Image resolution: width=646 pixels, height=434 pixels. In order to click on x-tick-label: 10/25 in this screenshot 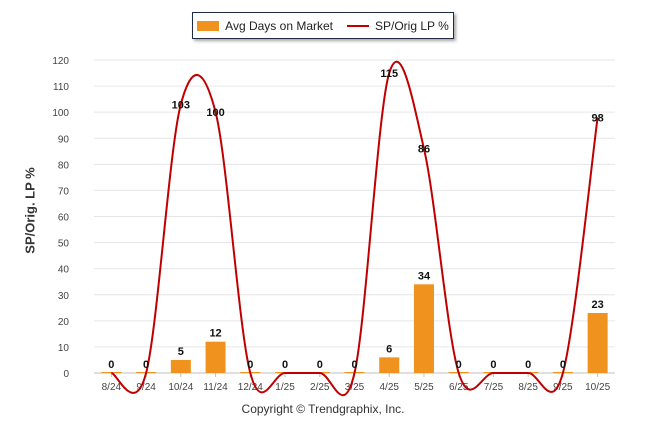, I will do `click(597, 387)`.